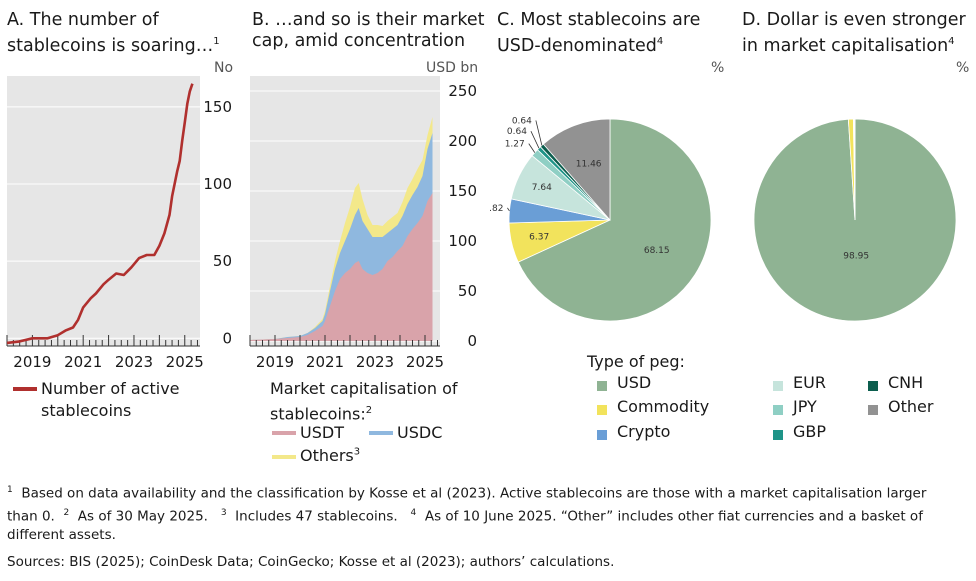 The height and width of the screenshot is (581, 976). Describe the element at coordinates (227, 338) in the screenshot. I see `chart-a-ytick-label: 0` at that location.